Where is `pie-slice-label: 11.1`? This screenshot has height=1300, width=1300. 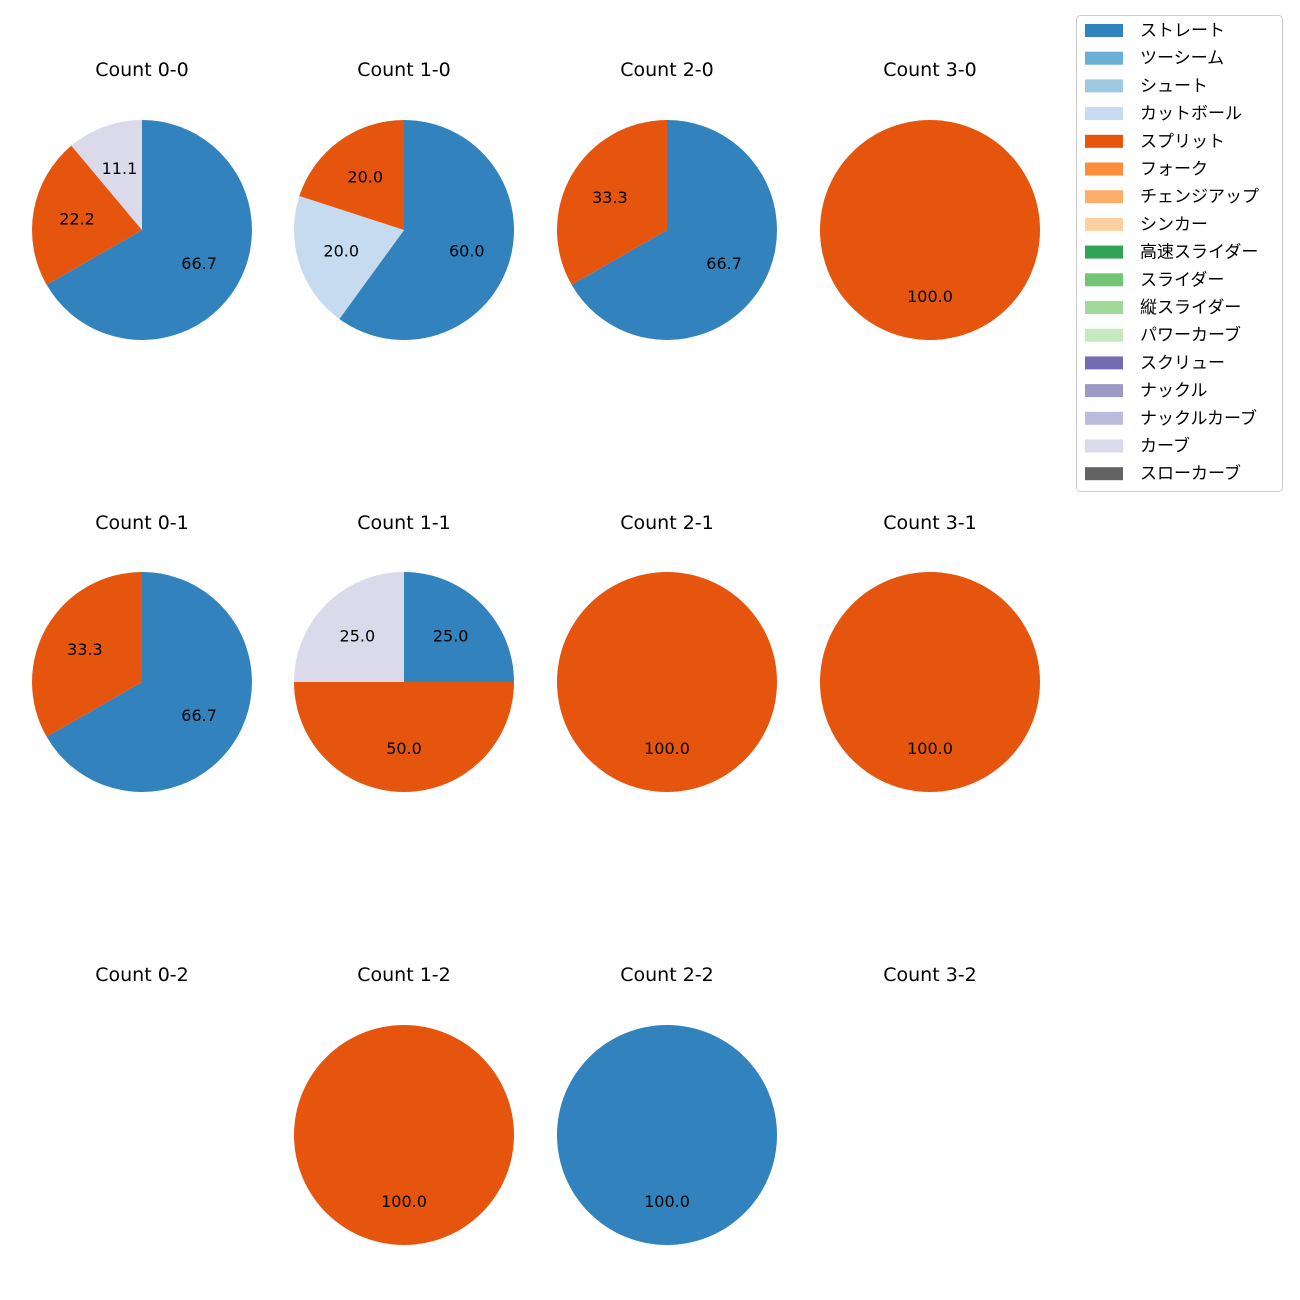 pie-slice-label: 11.1 is located at coordinates (120, 168).